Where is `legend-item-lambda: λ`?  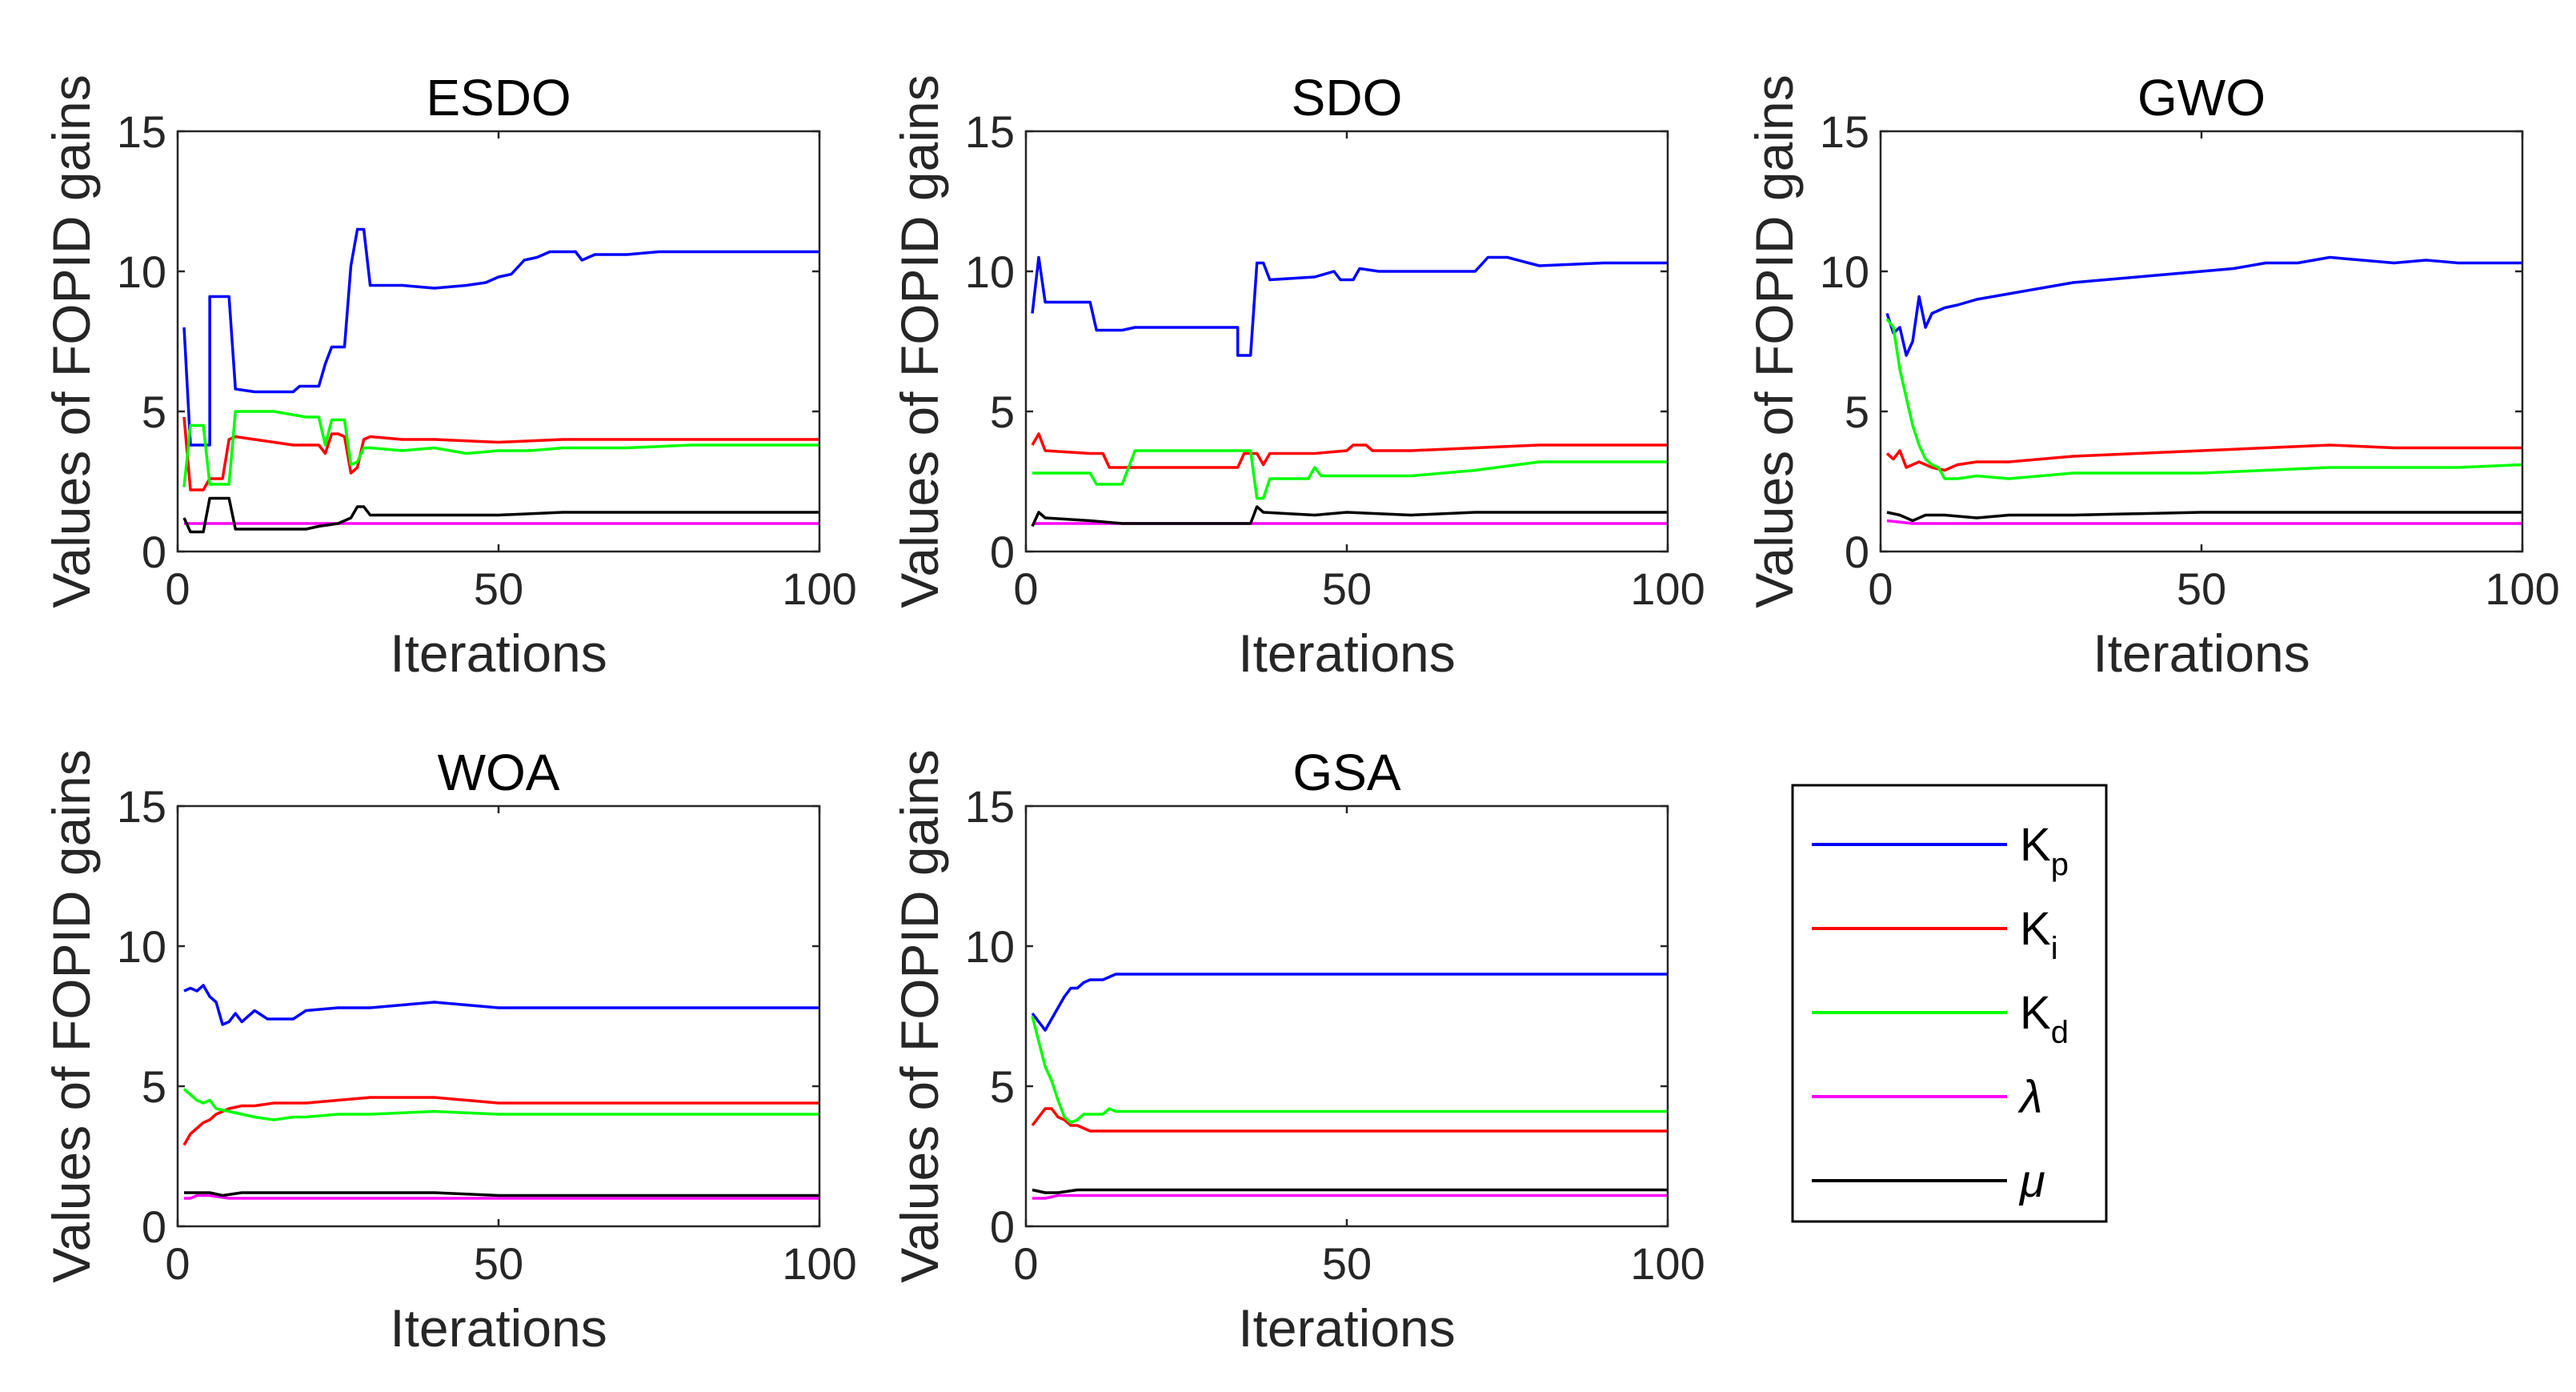 legend-item-lambda: λ is located at coordinates (1927, 1097).